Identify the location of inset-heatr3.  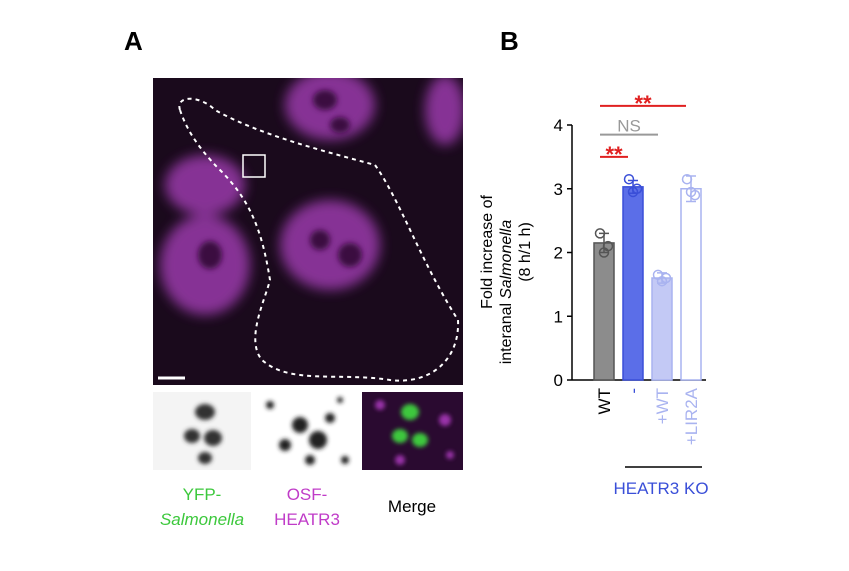
(307, 431).